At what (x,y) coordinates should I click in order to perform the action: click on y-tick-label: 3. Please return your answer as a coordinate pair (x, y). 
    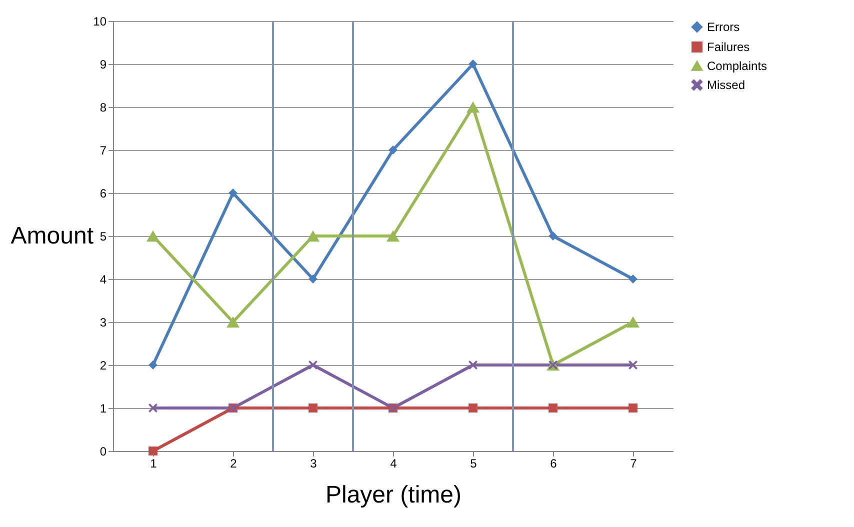
    Looking at the image, I should click on (103, 323).